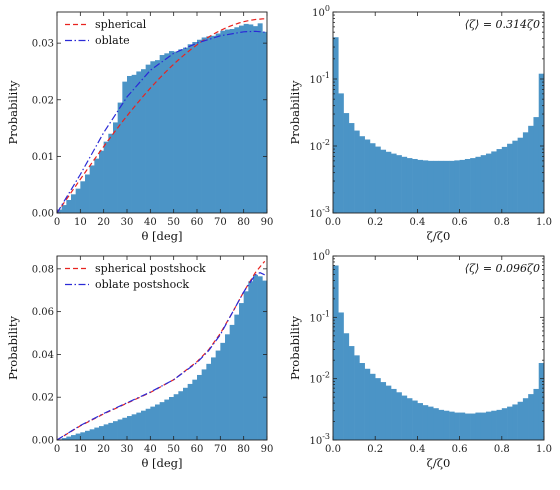 The height and width of the screenshot is (490, 560). Describe the element at coordinates (319, 78) in the screenshot. I see `y-tick-label: 10⁻¹` at that location.